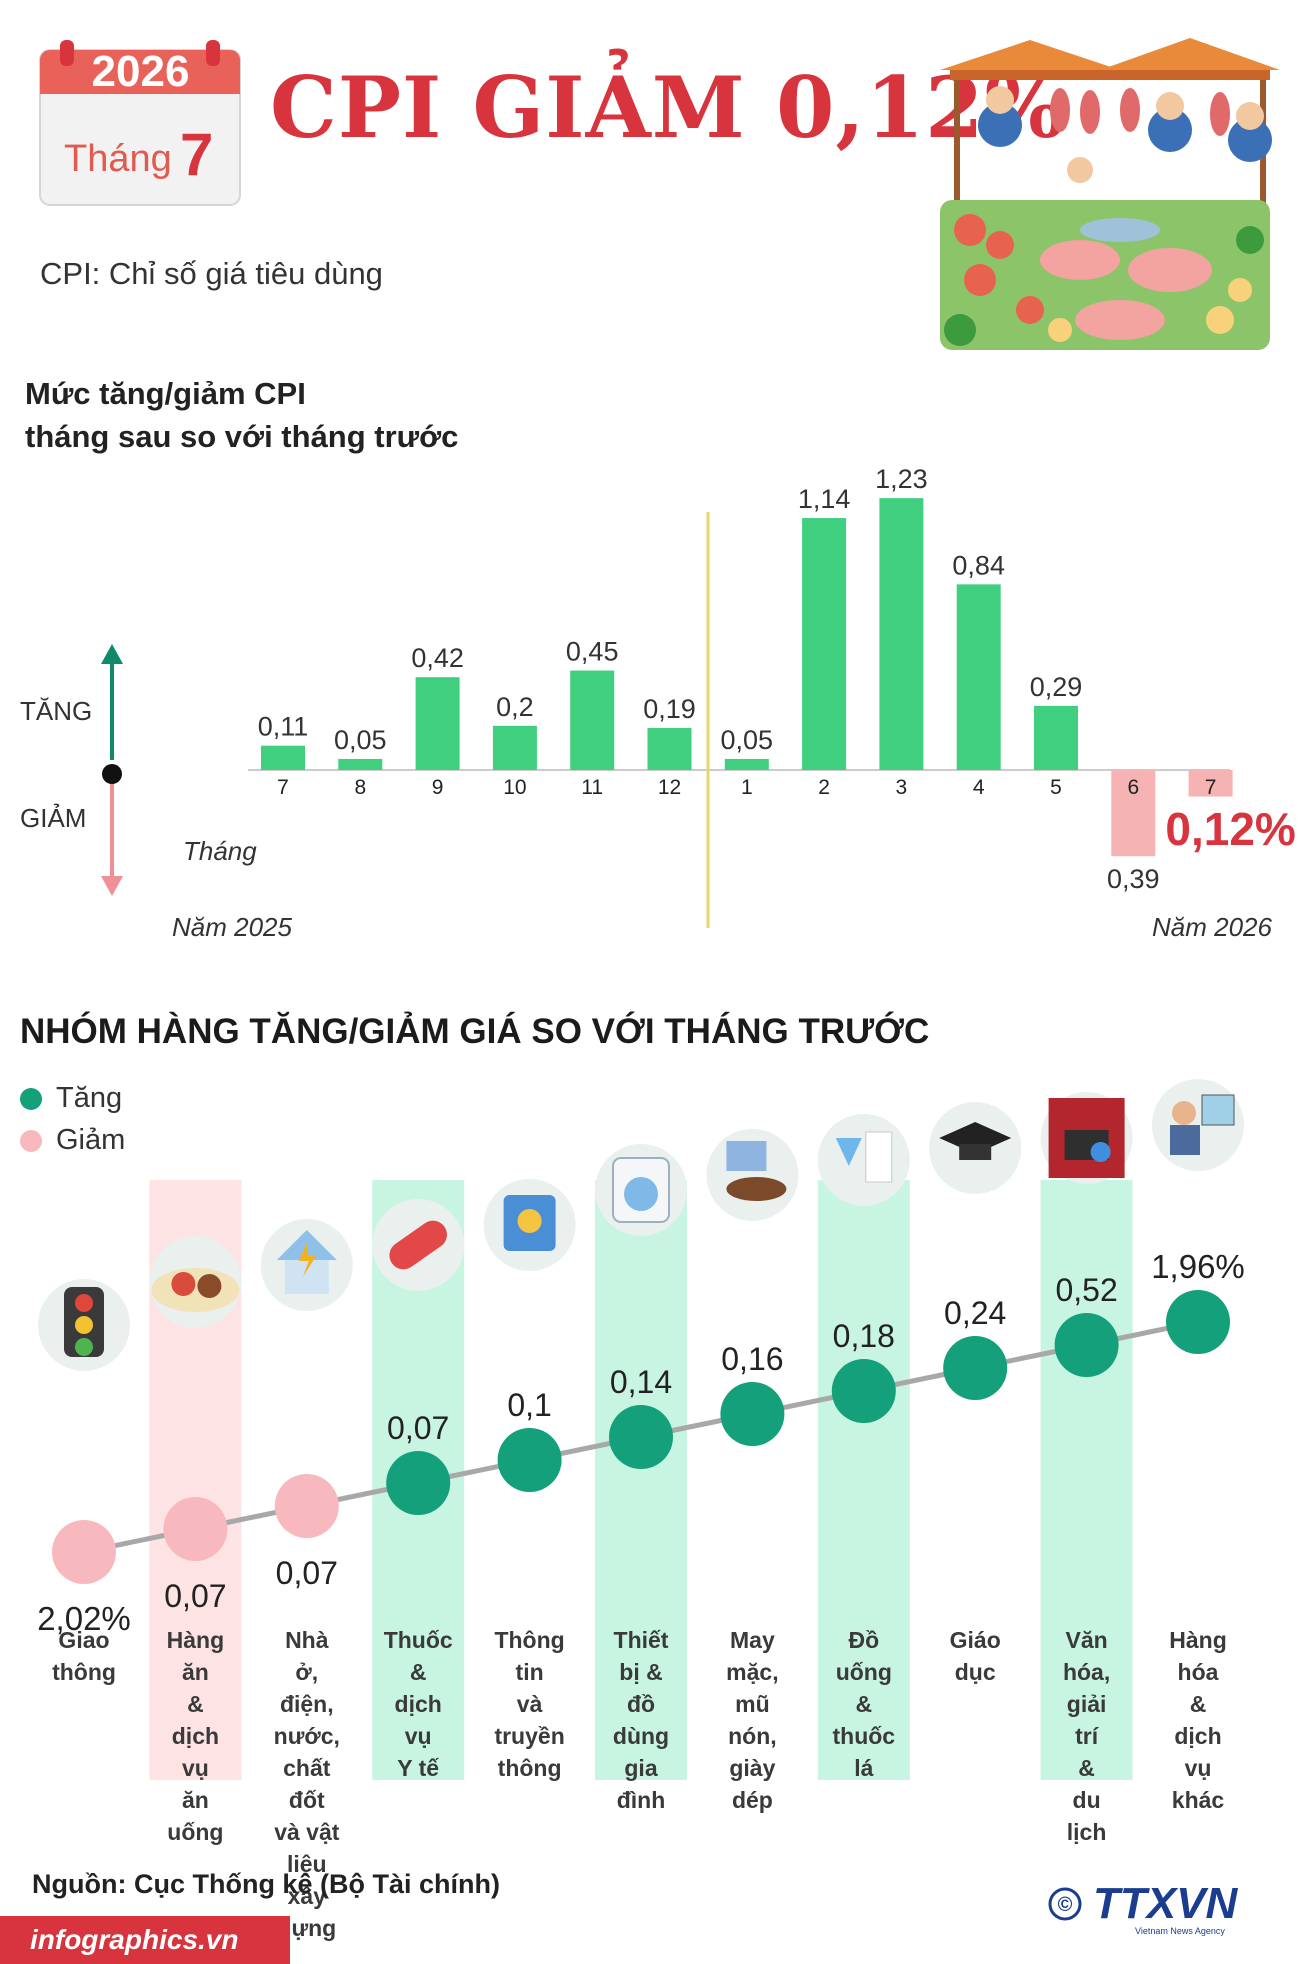 The image size is (1300, 1964). What do you see at coordinates (84, 1618) in the screenshot?
I see `point-value-label: 2,02%` at bounding box center [84, 1618].